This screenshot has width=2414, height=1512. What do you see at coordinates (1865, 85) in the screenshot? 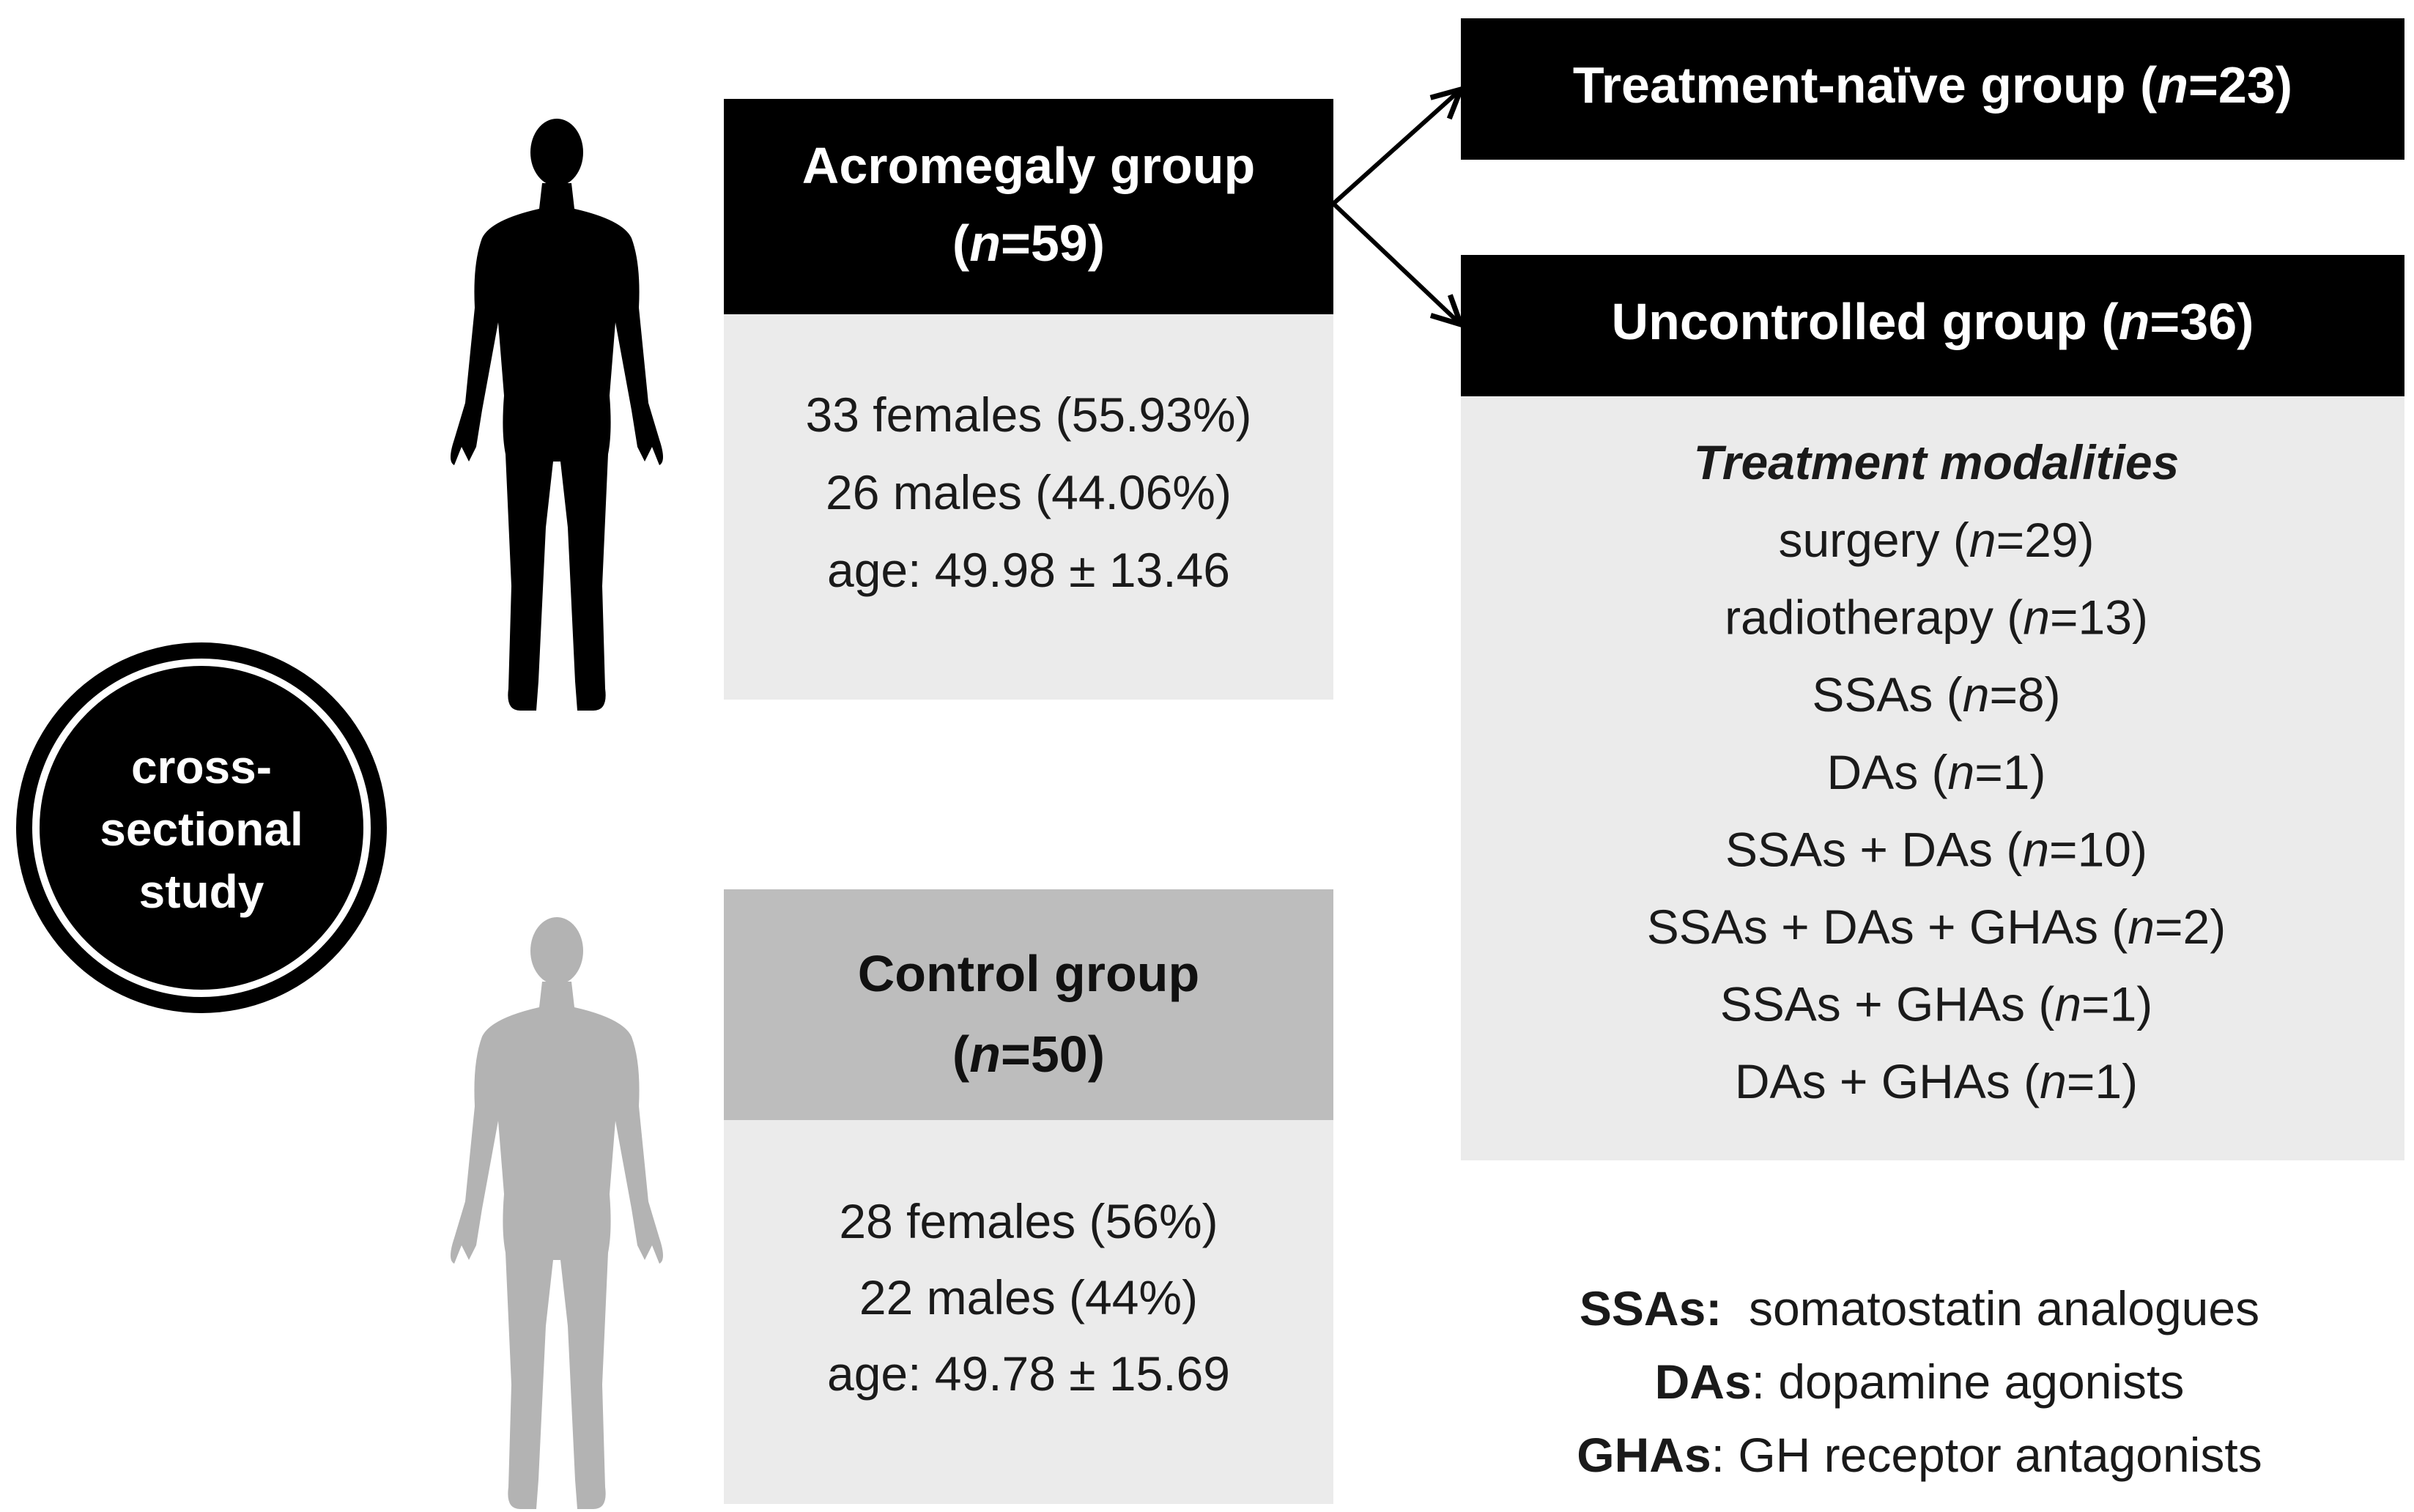
I see `text-part: Treatment-naïve group (` at bounding box center [1865, 85].